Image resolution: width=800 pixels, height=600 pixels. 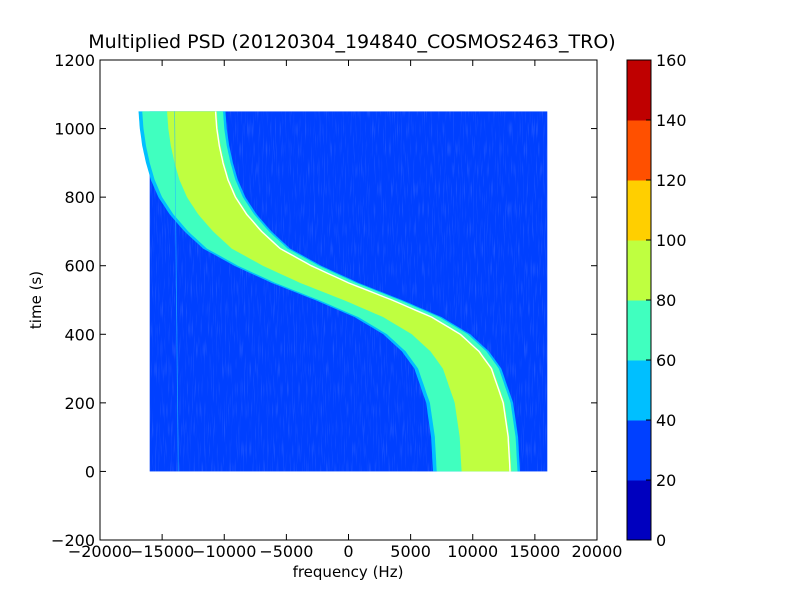 What do you see at coordinates (79, 334) in the screenshot?
I see `y-tick-label: 400` at bounding box center [79, 334].